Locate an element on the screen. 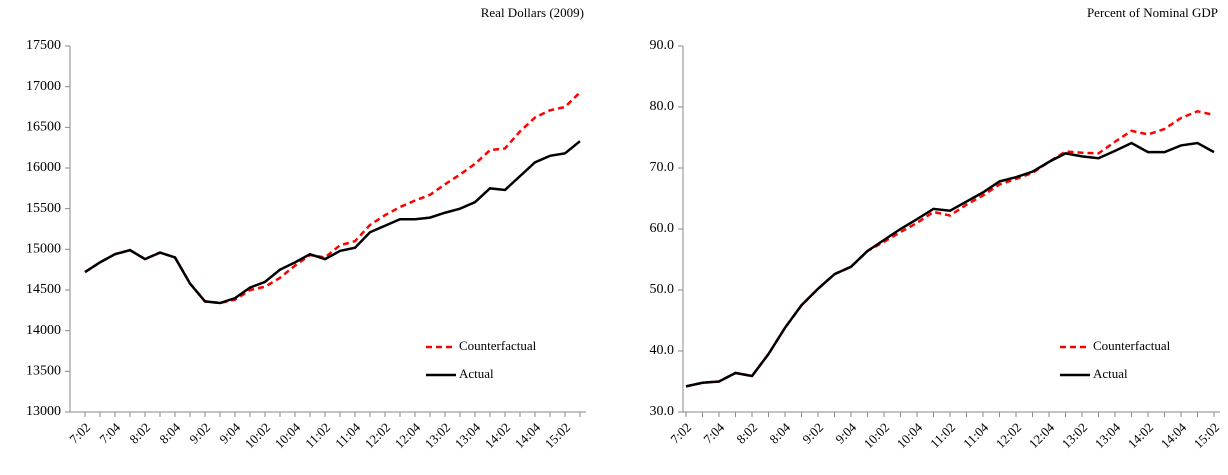  y-tick-label: 13000 is located at coordinates (43, 411).